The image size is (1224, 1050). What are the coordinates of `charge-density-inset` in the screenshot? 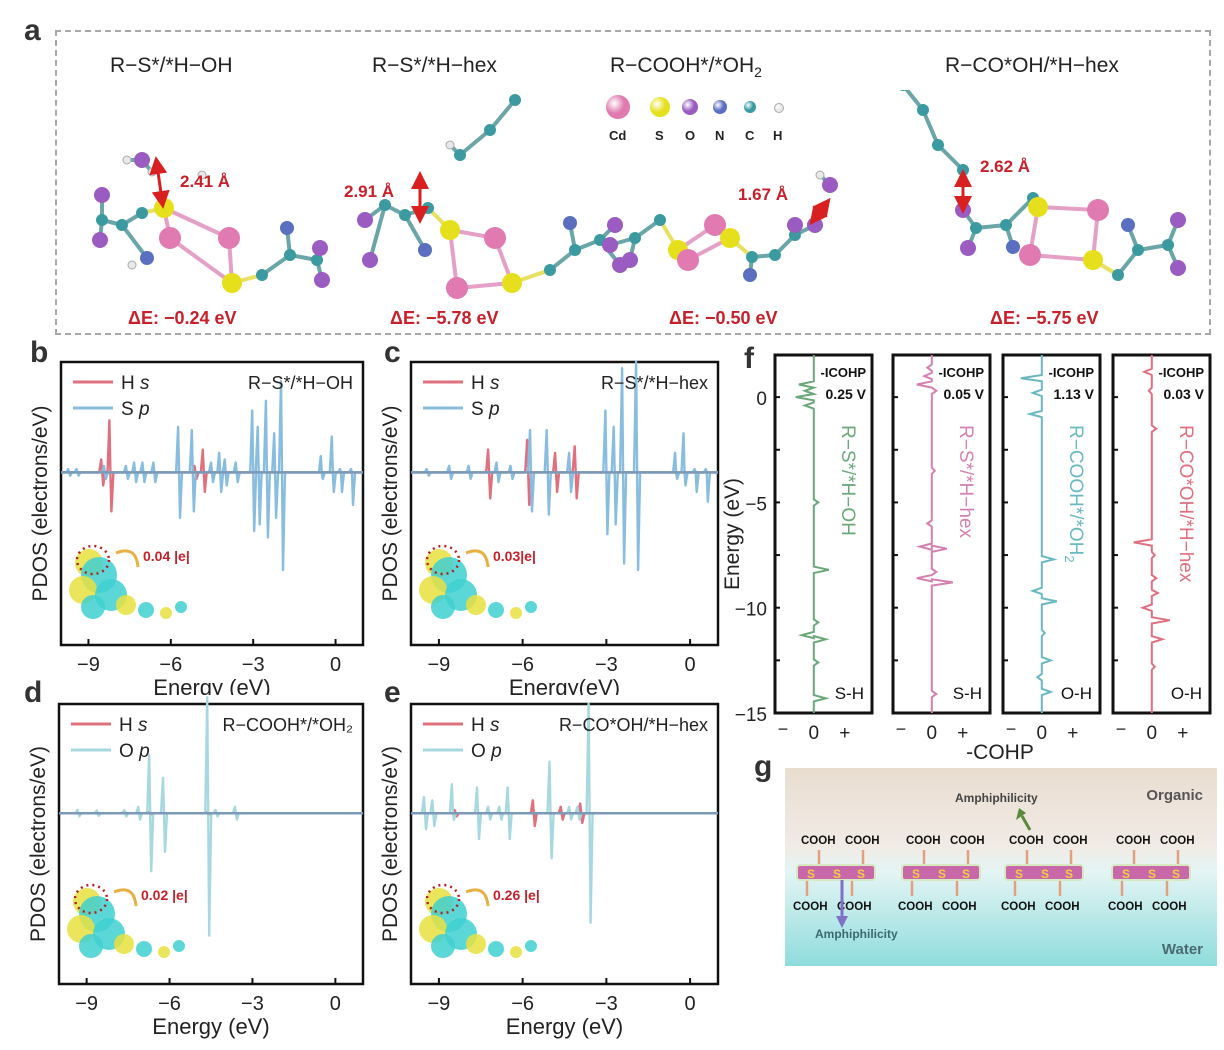 It's located at (478, 581).